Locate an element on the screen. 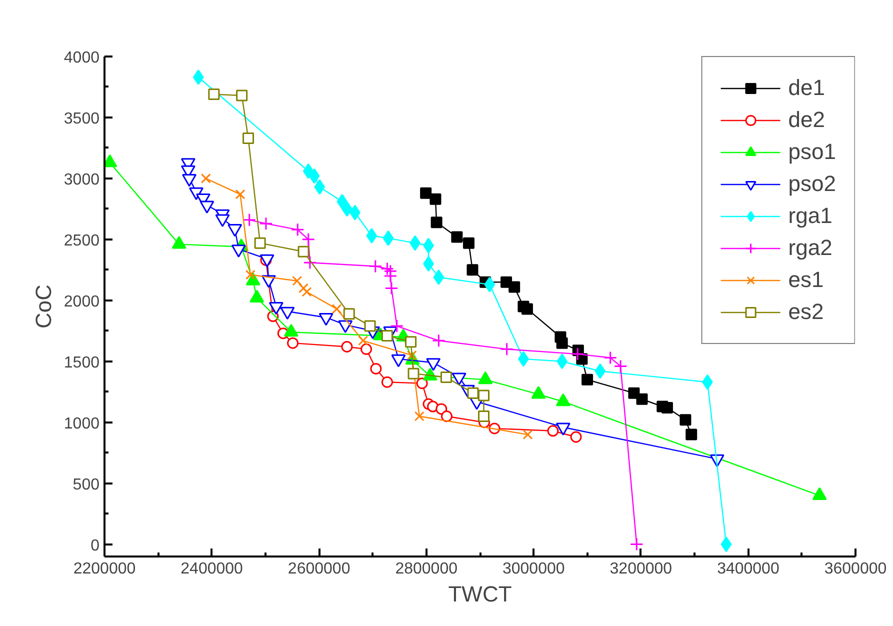 This screenshot has height=626, width=893. y-tick-label: 3000 is located at coordinates (82, 179).